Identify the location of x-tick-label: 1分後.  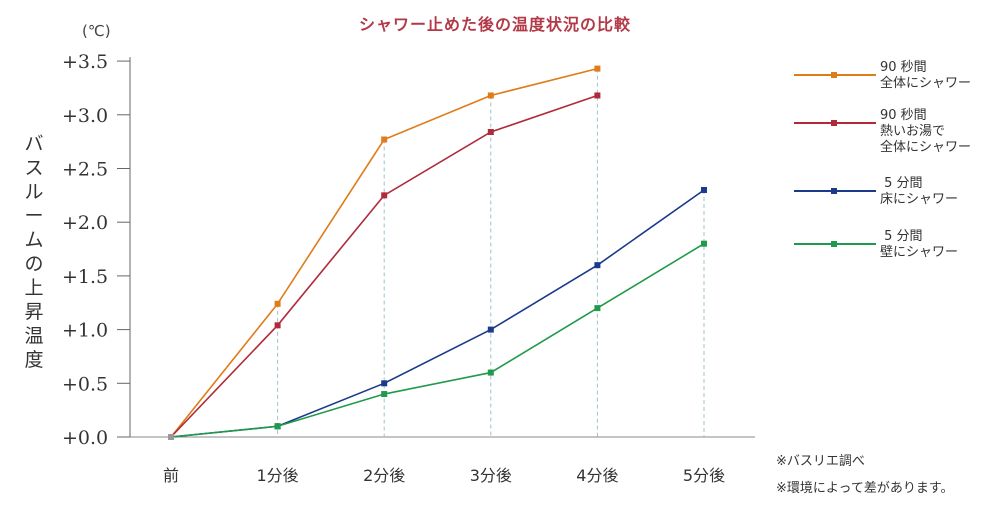
(278, 475).